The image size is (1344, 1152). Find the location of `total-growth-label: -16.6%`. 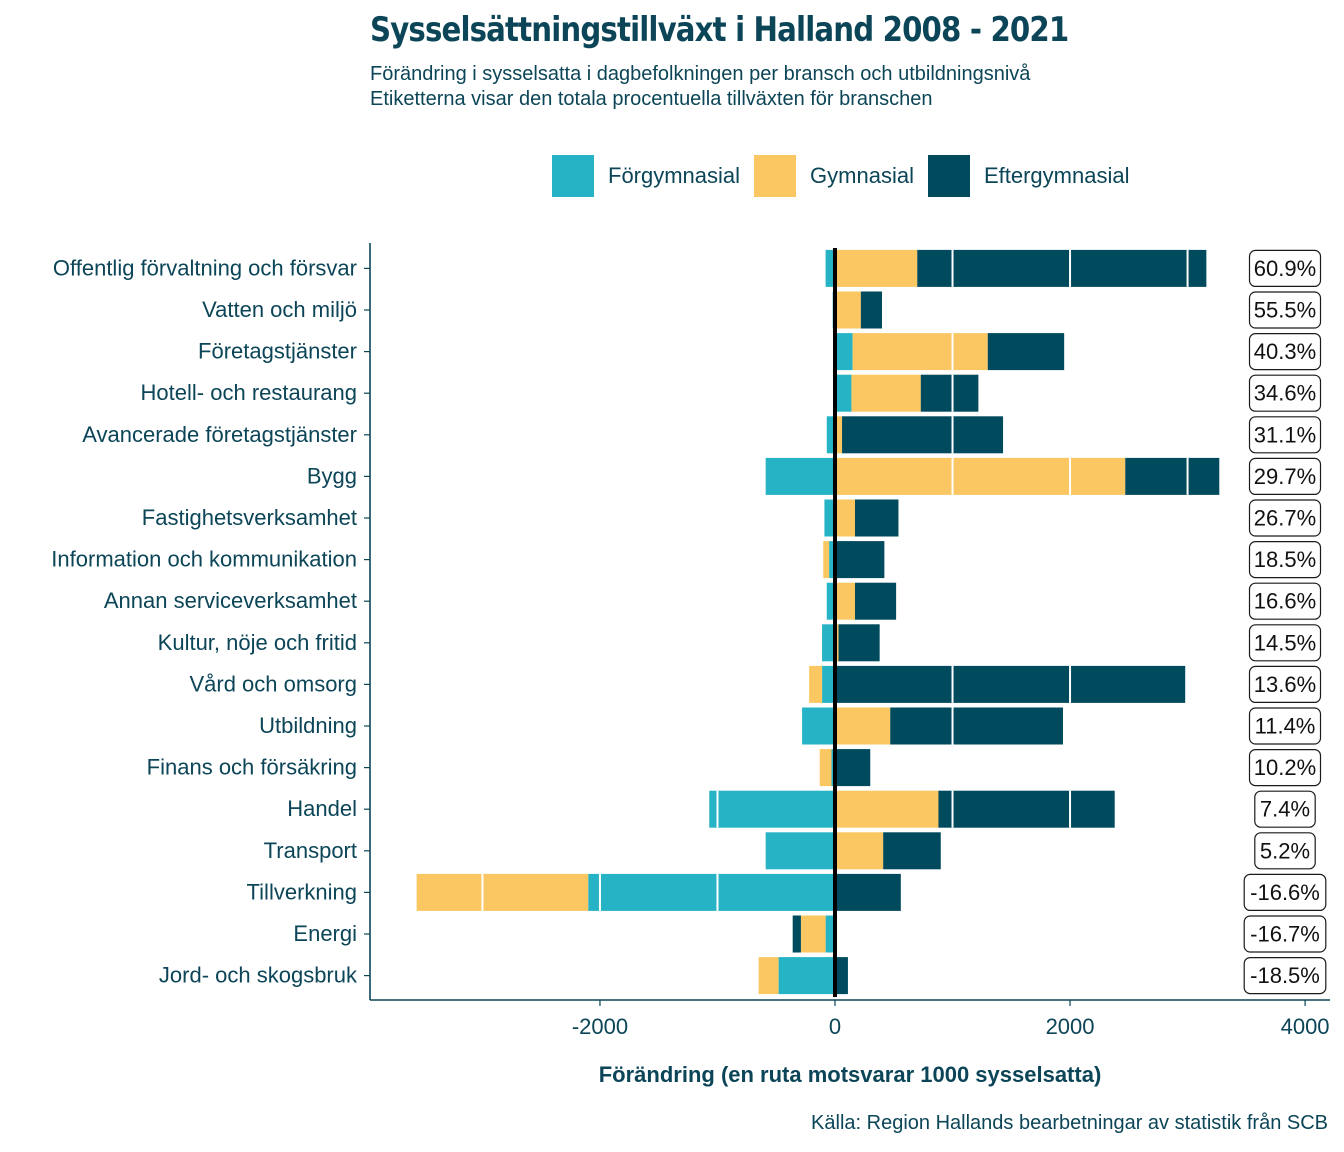

total-growth-label: -16.6% is located at coordinates (1285, 892).